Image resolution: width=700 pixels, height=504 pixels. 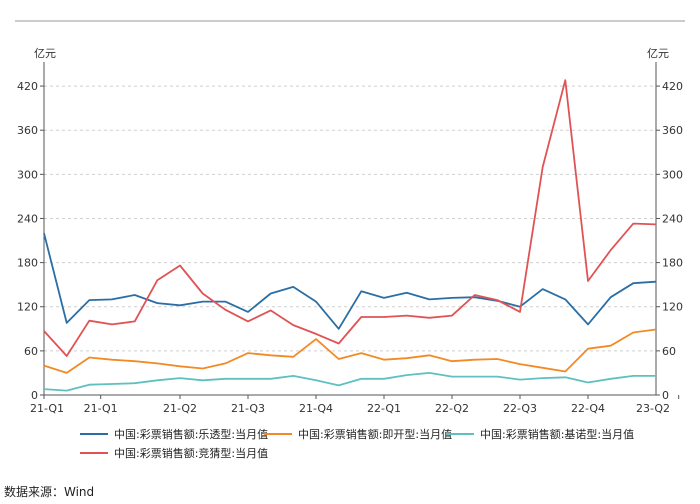 What do you see at coordinates (27, 218) in the screenshot?
I see `y-tick-label-left: 240` at bounding box center [27, 218].